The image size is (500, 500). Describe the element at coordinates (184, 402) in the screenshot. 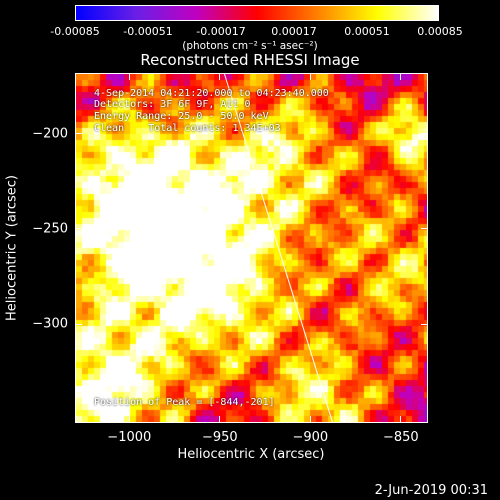

I see `annotation-peak: Position of Peak = [-844,-201]` at that location.